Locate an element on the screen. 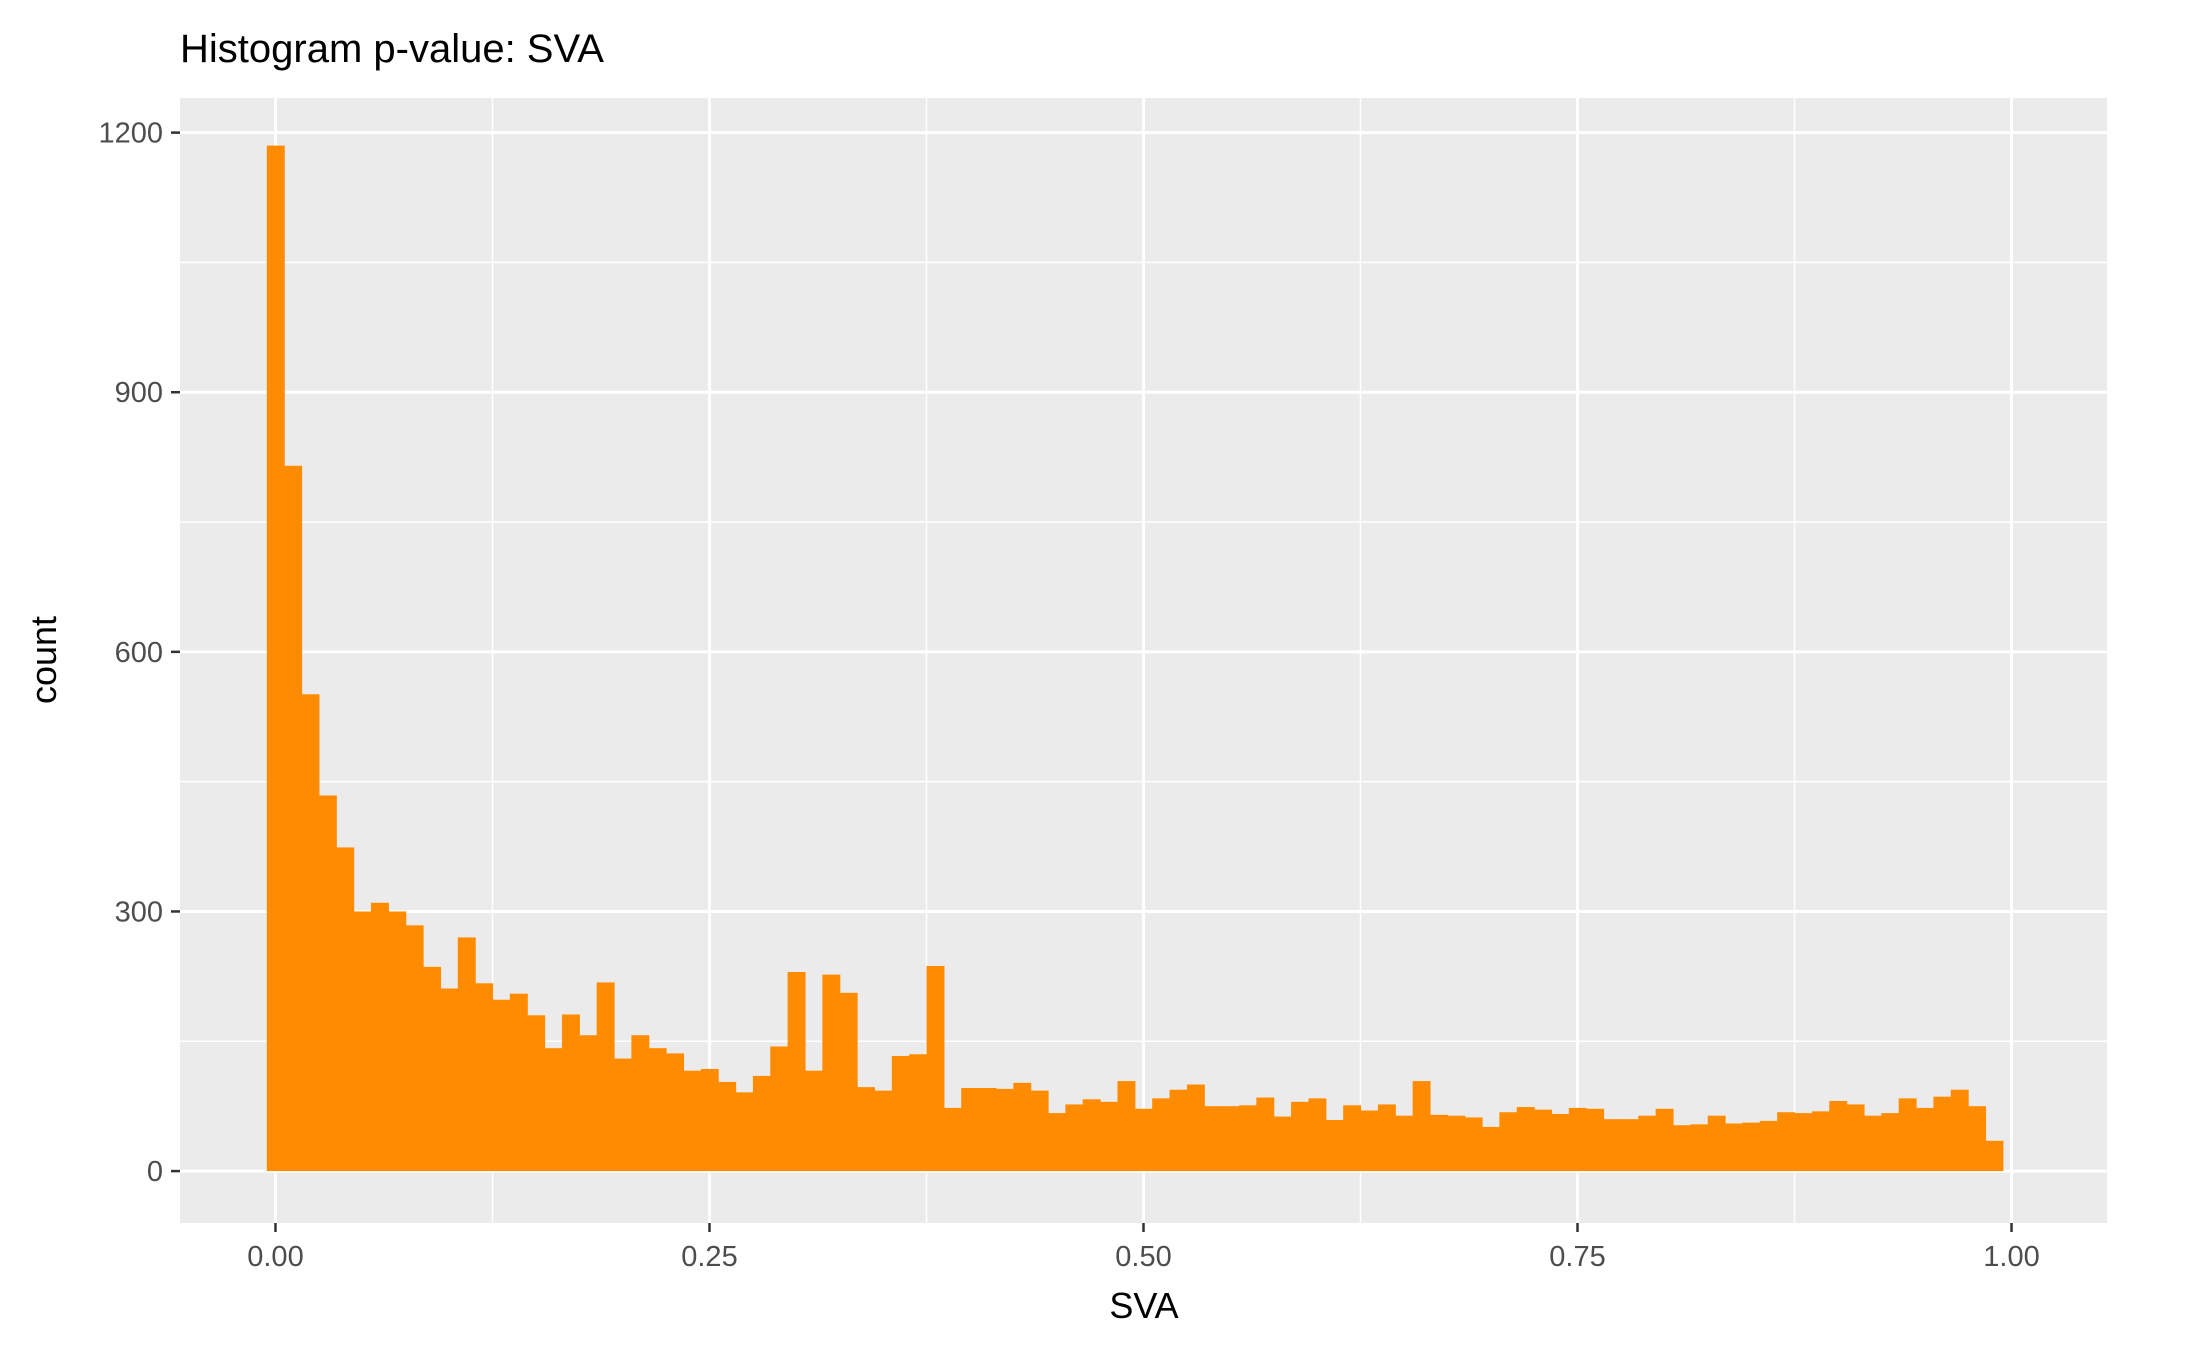 This screenshot has width=2187, height=1351. x-axis: 0.00 0.25 0.50 0.75 1.00 is located at coordinates (1143, 1248).